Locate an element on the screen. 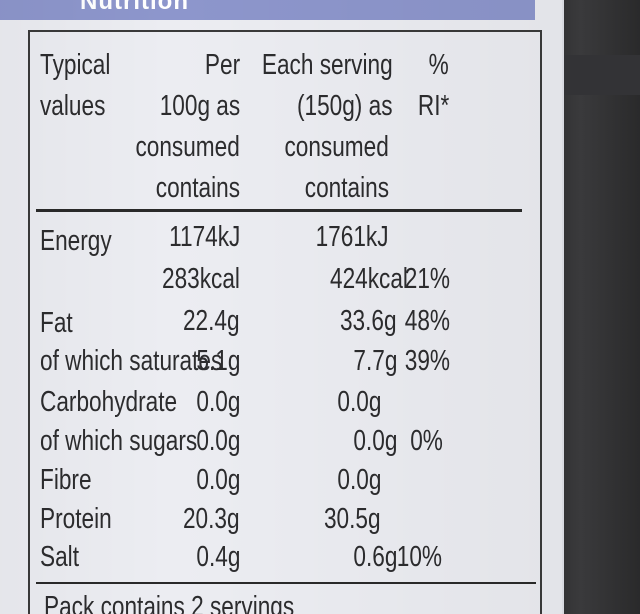 Image resolution: width=640 pixels, height=614 pixels. footer-divider is located at coordinates (286, 583).